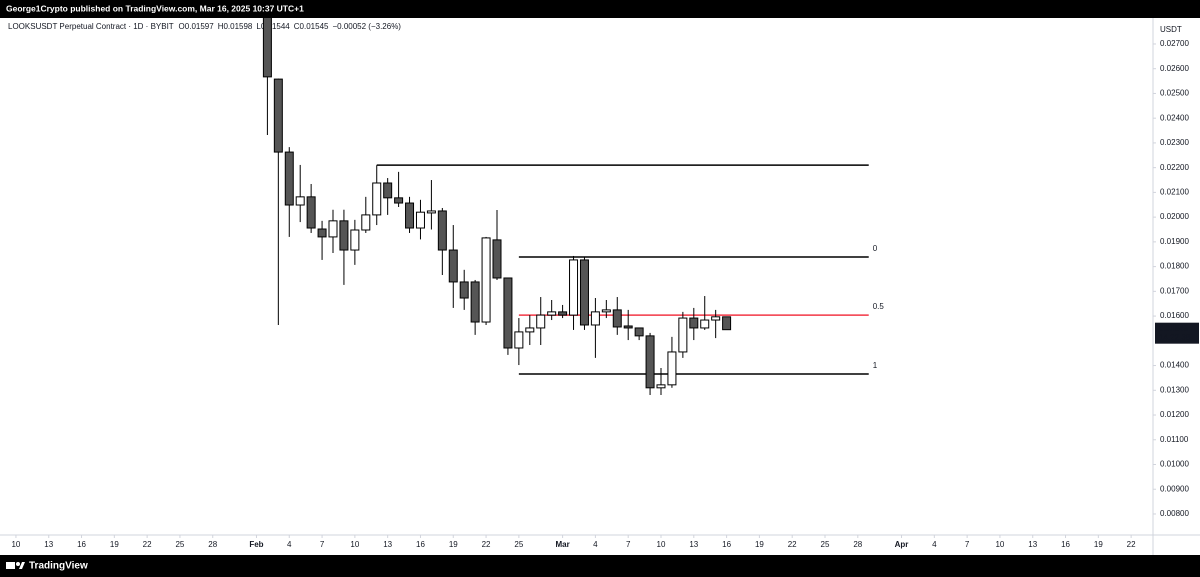 The height and width of the screenshot is (577, 1200). Describe the element at coordinates (875, 365) in the screenshot. I see `fib-label: 1` at that location.